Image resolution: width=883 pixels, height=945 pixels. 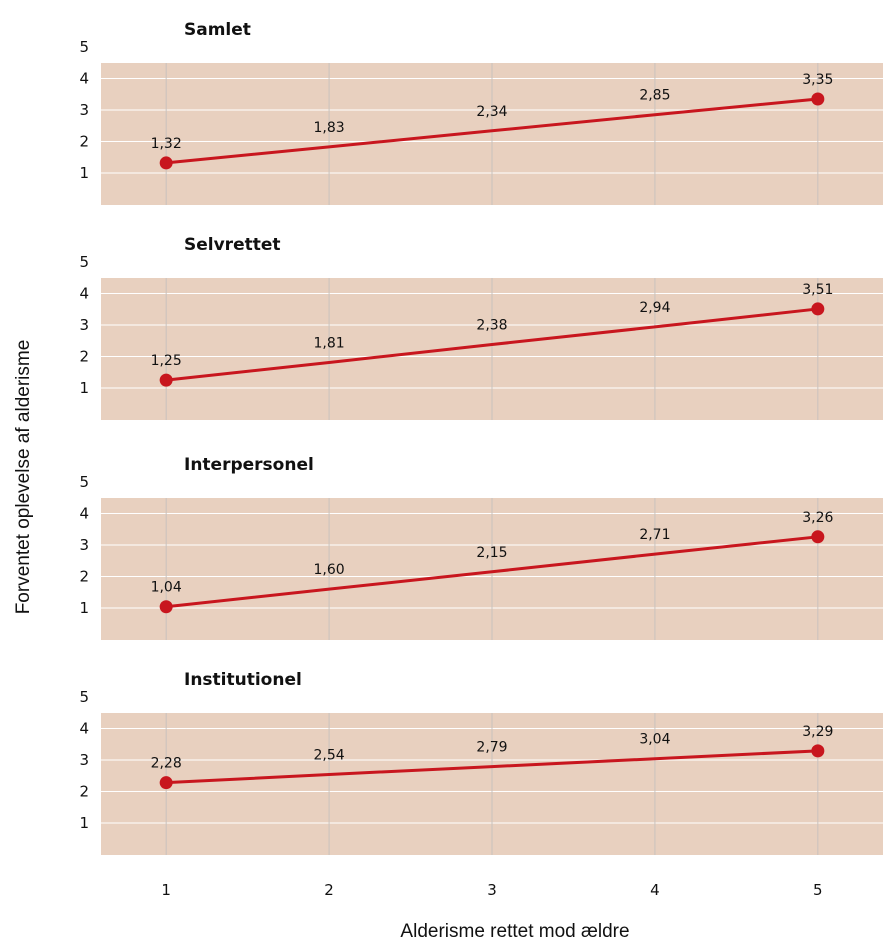 I want to click on panel-title: Selvrettet, so click(x=232, y=245).